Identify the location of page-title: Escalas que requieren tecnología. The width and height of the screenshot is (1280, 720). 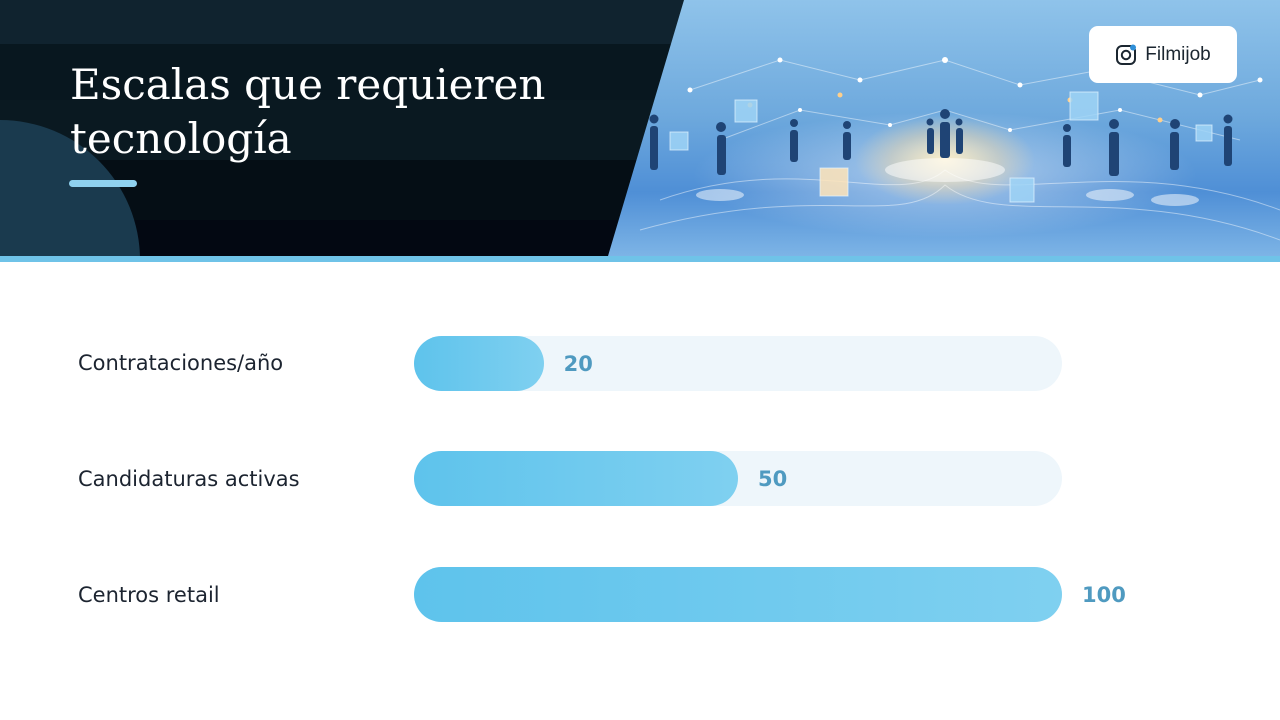
(308, 111).